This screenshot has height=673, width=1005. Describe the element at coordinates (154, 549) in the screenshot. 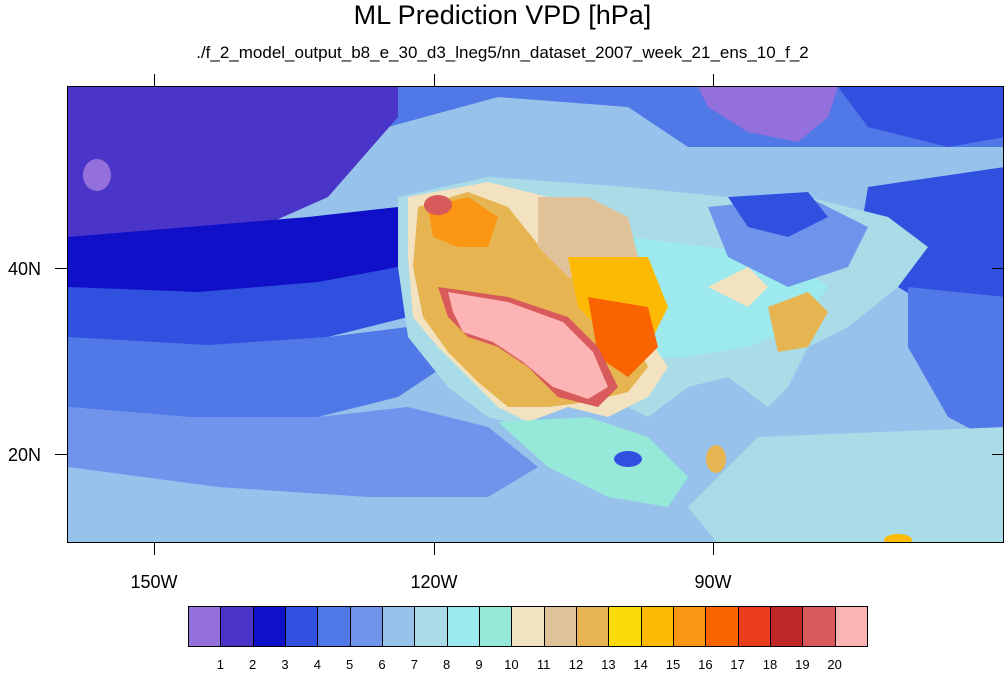

I see `lon-tick-150w` at that location.